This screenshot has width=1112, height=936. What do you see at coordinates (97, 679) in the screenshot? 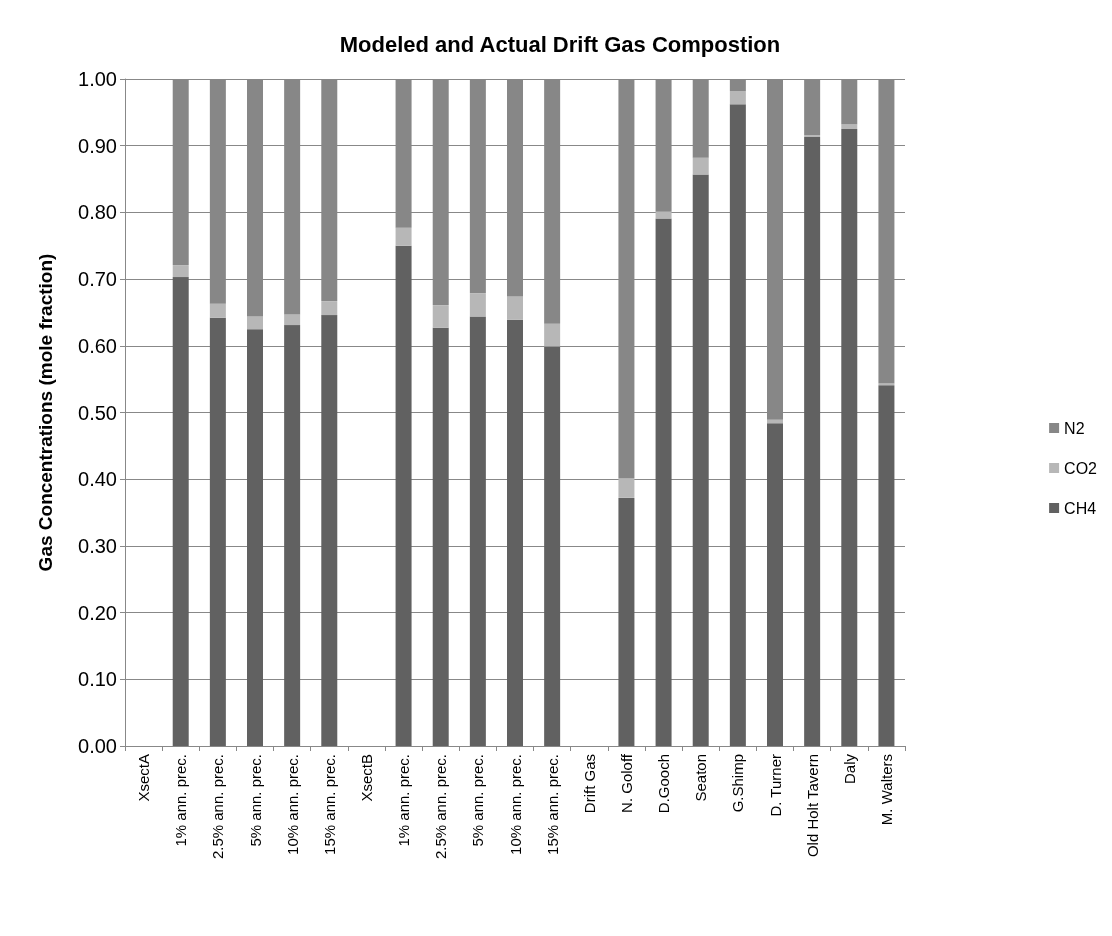
I see `y-tick-label: 0.10` at bounding box center [97, 679].